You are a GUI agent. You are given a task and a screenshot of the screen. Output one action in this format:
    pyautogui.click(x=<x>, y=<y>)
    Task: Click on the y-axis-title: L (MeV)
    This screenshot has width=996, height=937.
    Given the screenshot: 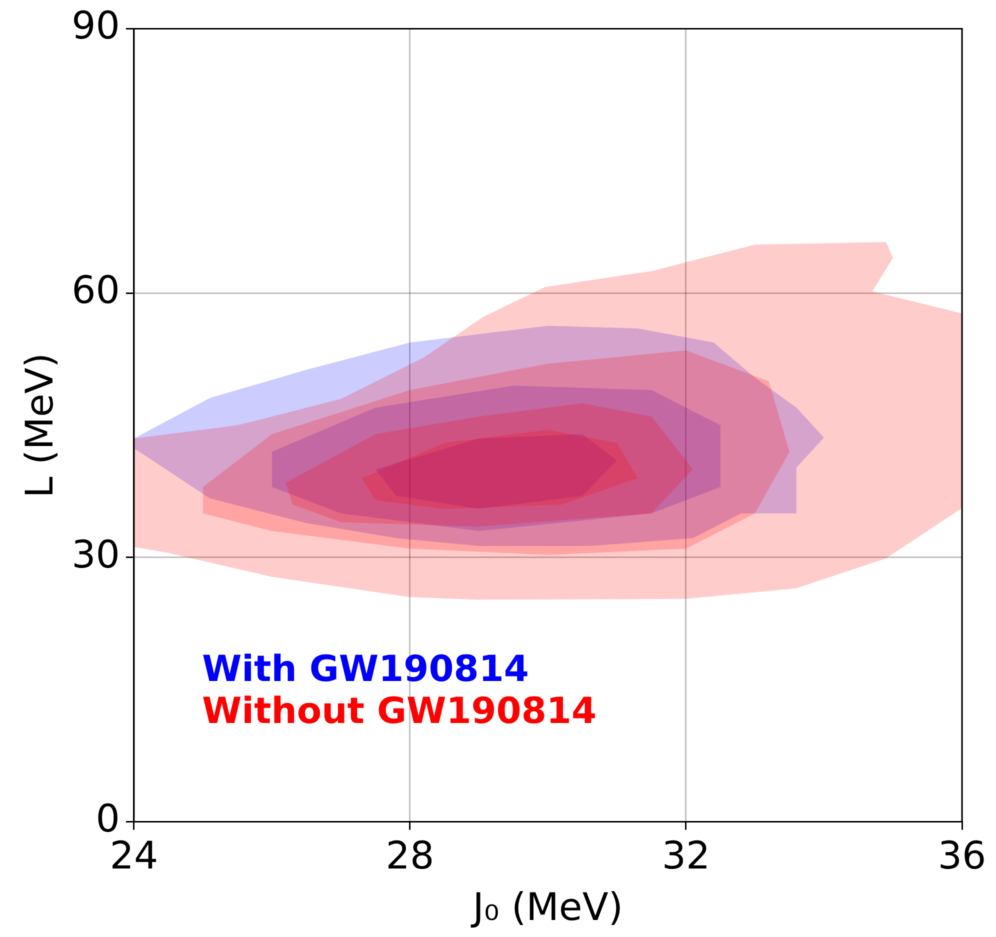 What is the action you would take?
    pyautogui.click(x=40, y=425)
    